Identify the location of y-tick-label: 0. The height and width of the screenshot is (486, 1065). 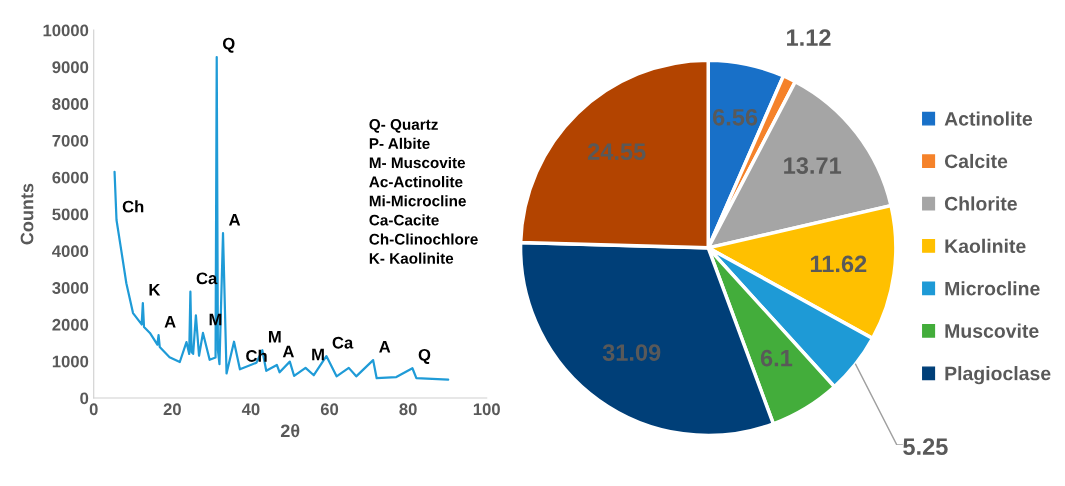
(84, 398).